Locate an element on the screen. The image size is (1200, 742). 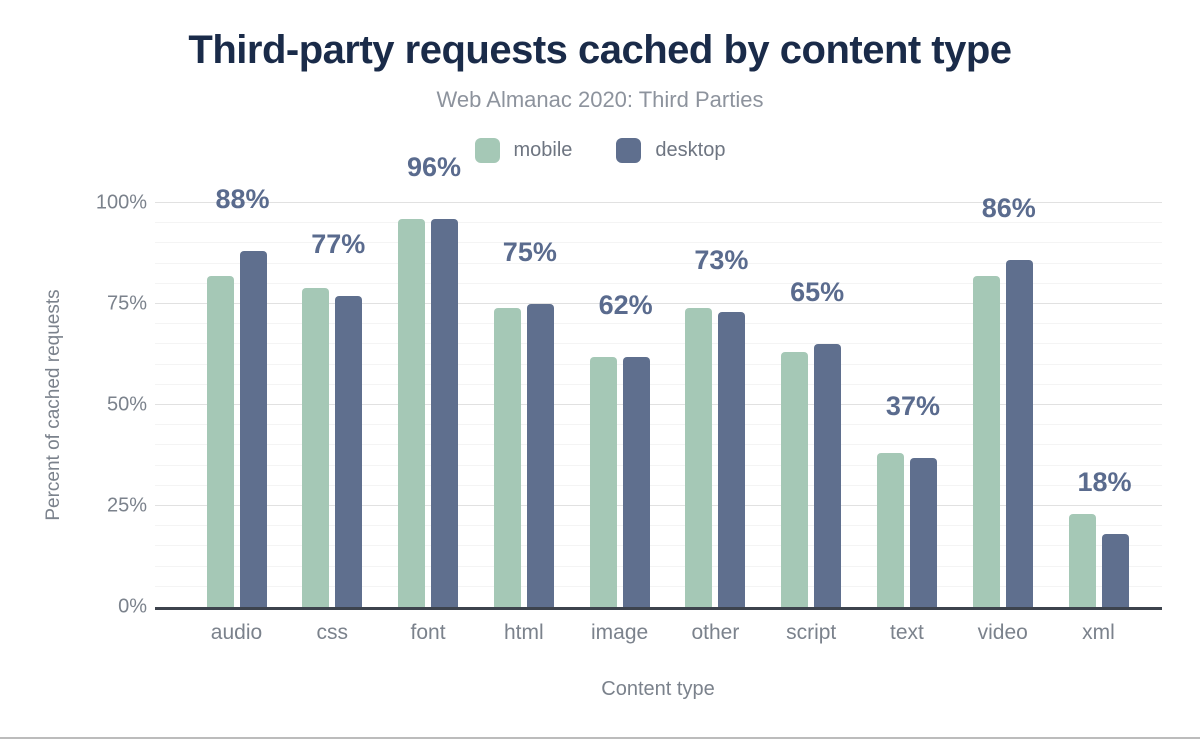
bar-value-label-xml: 18% is located at coordinates (1104, 482).